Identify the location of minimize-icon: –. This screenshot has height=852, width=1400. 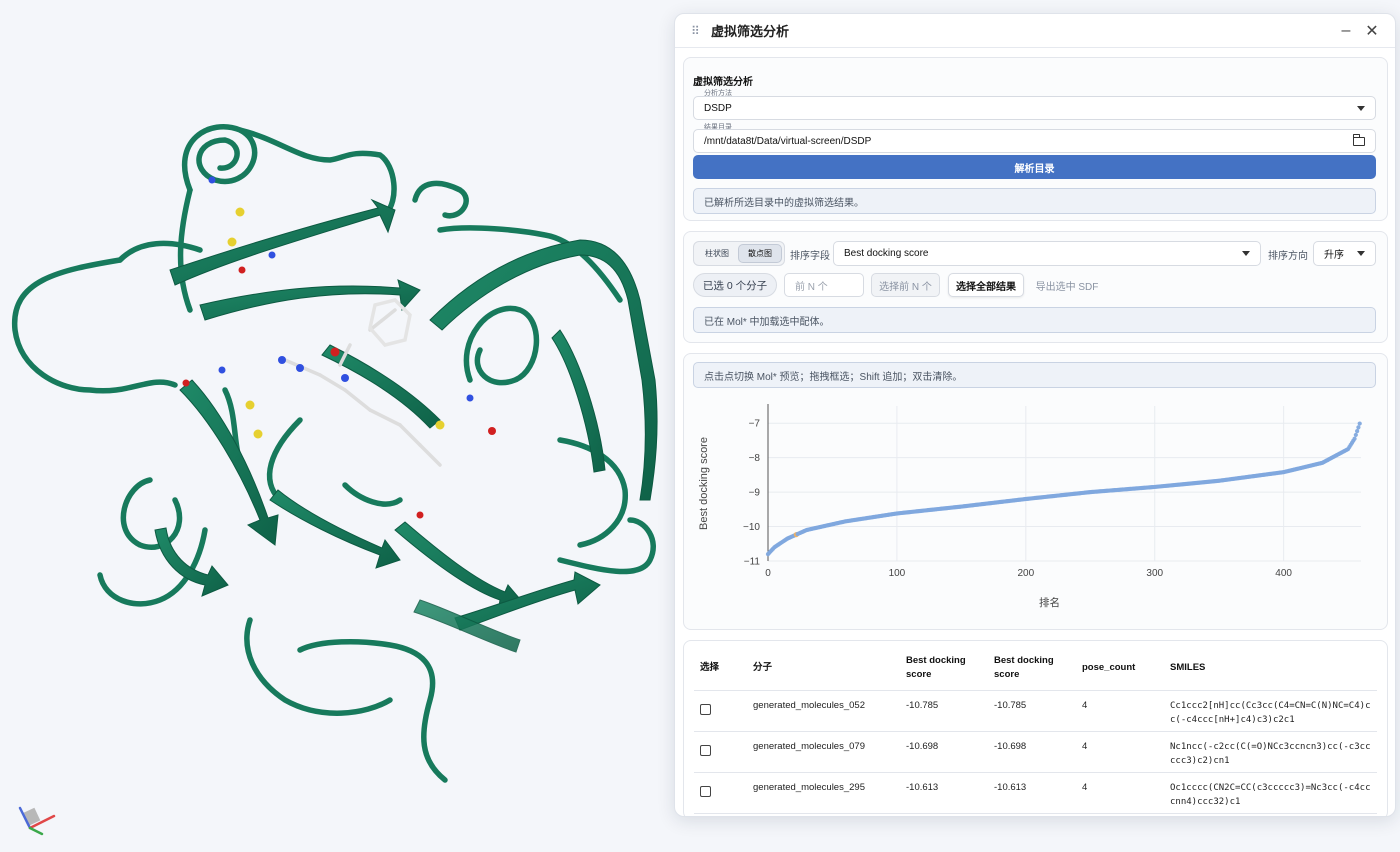
(1346, 30).